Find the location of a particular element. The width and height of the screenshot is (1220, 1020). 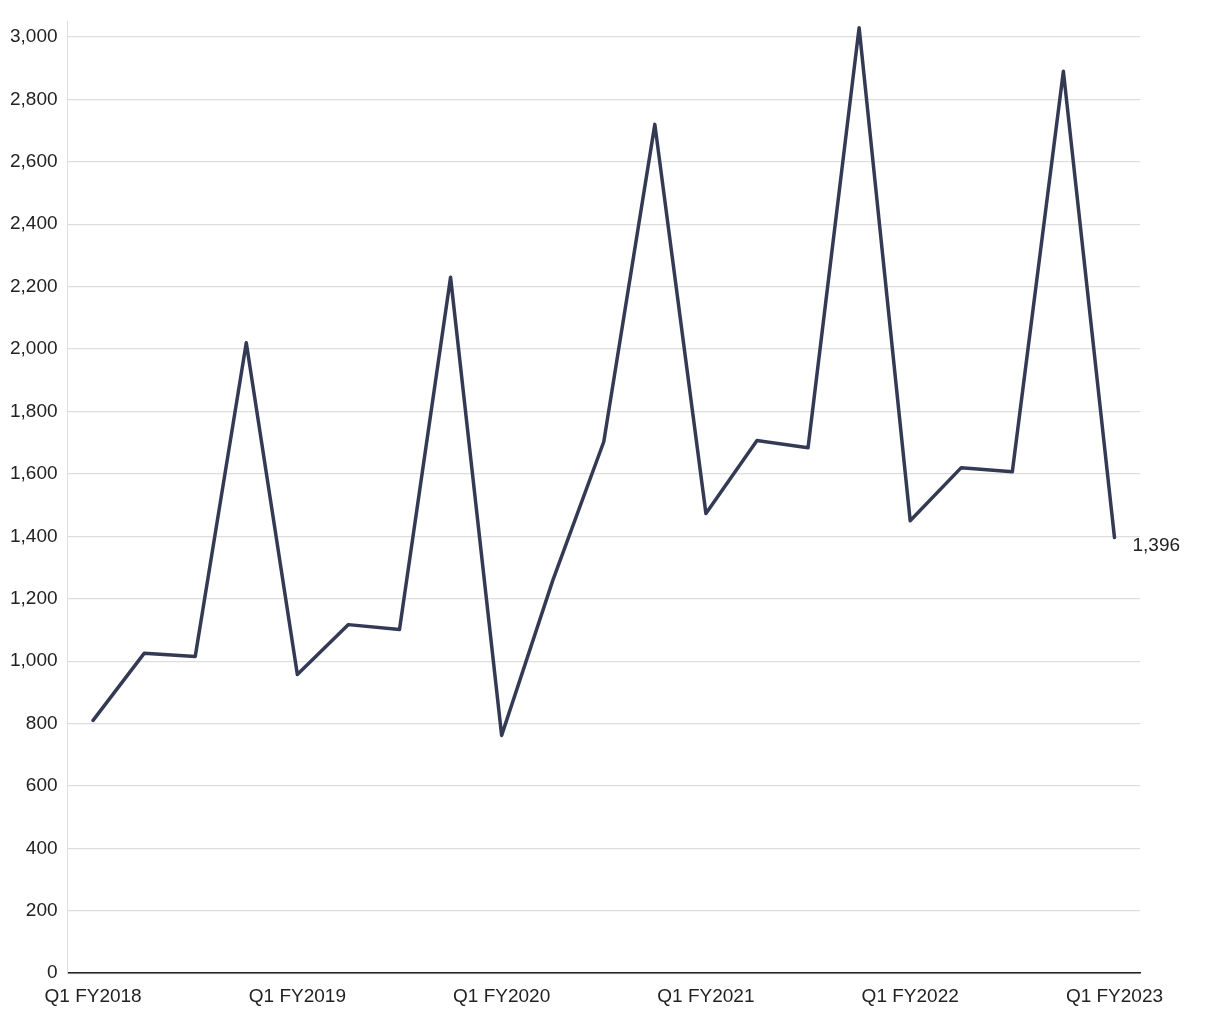

y-tick-label: 2,000 is located at coordinates (34, 348).